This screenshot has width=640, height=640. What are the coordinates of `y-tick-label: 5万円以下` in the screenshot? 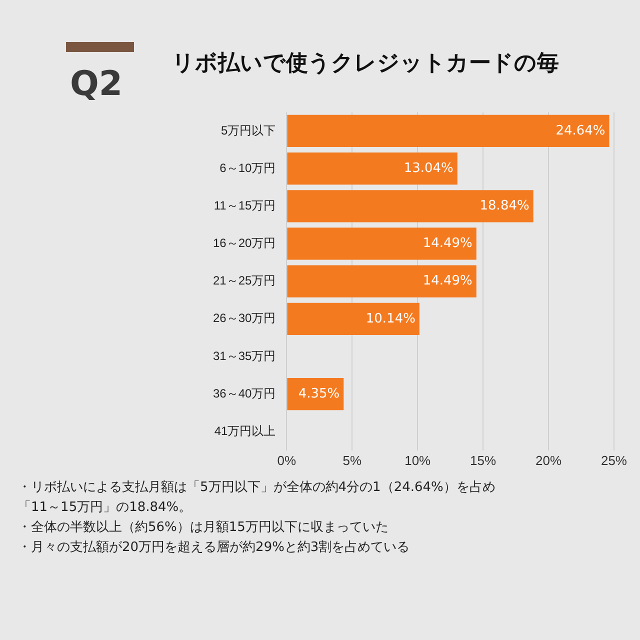 It's located at (248, 130).